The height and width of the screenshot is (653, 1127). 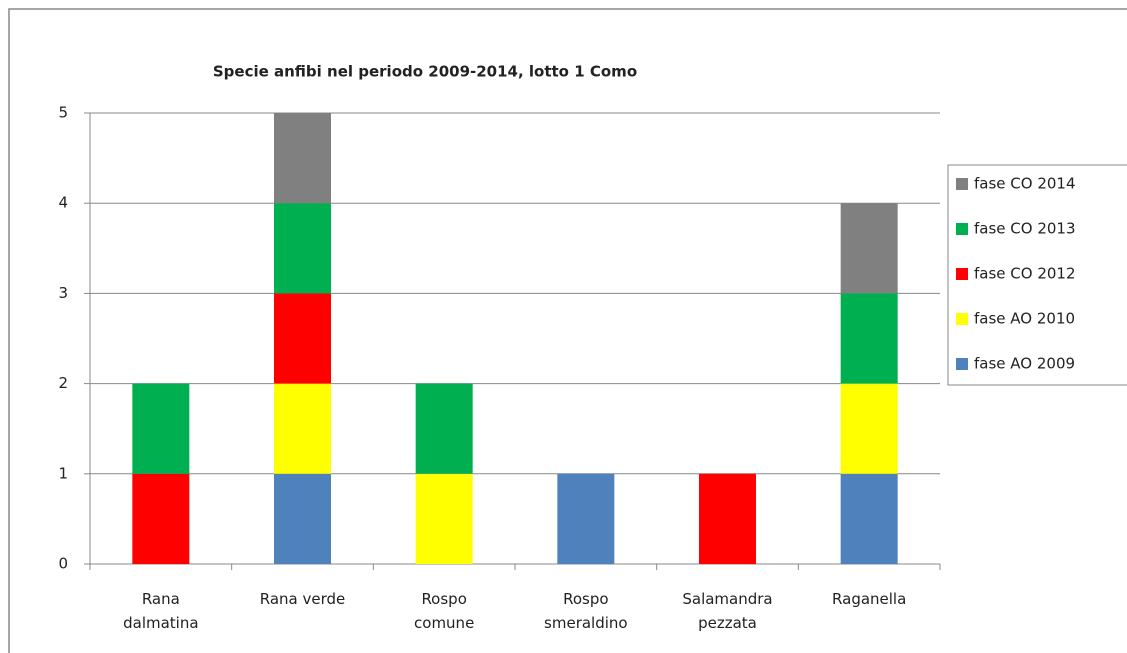 I want to click on y-tick-label: 5, so click(x=63, y=113).